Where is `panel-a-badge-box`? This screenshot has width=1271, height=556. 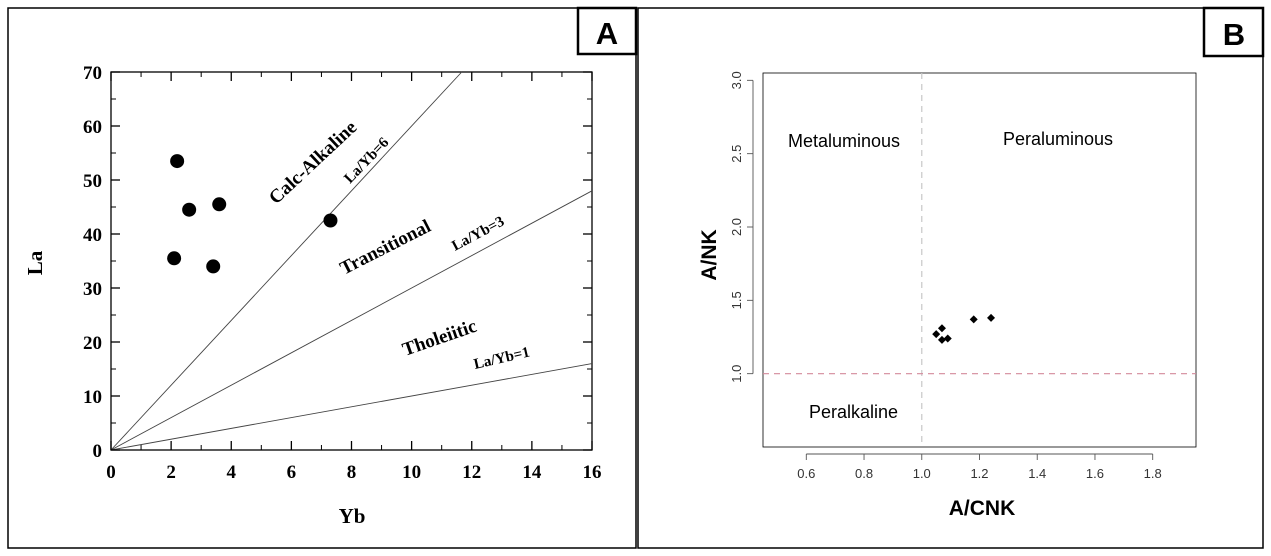 panel-a-badge-box is located at coordinates (607, 31).